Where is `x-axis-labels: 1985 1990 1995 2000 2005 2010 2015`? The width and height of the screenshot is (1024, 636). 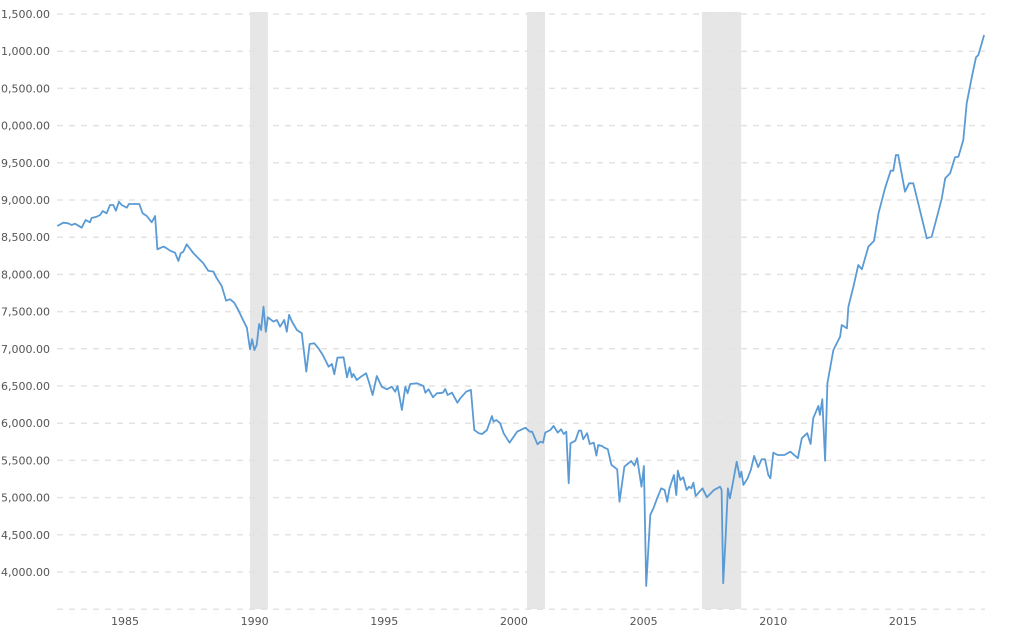 x-axis-labels: 1985 1990 1995 2000 2005 2010 2015 is located at coordinates (514, 621).